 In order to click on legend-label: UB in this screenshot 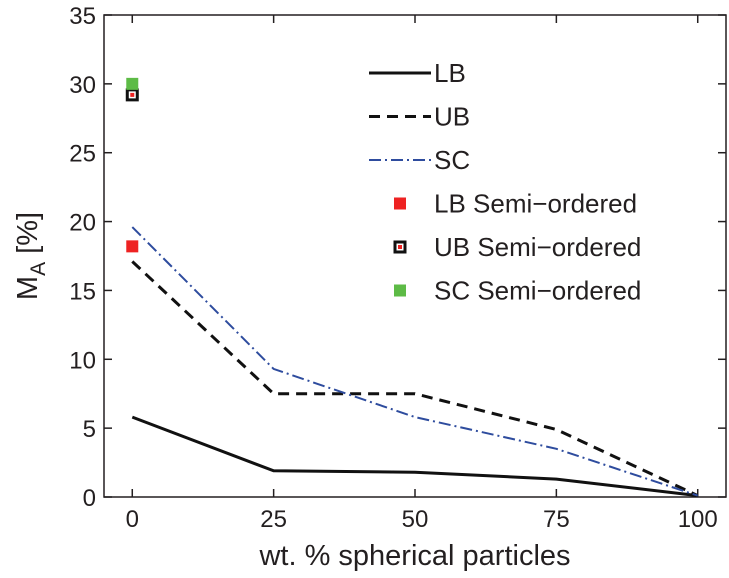, I will do `click(452, 117)`.